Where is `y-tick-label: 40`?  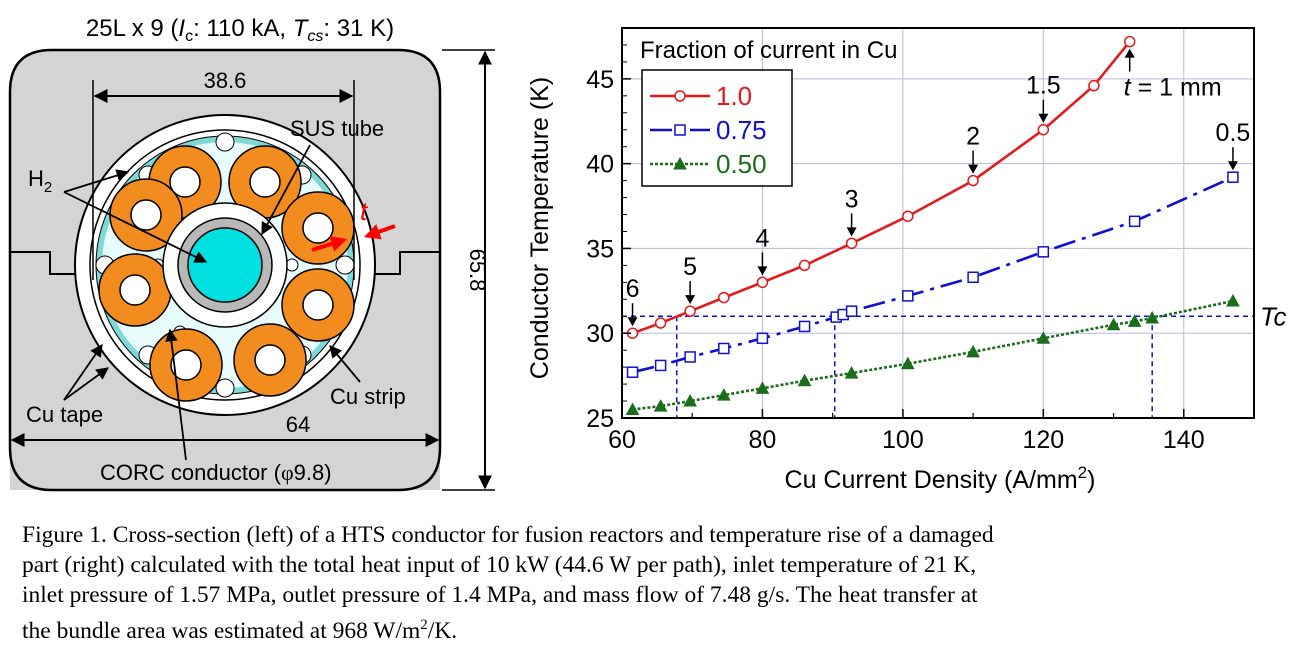
y-tick-label: 40 is located at coordinates (600, 165).